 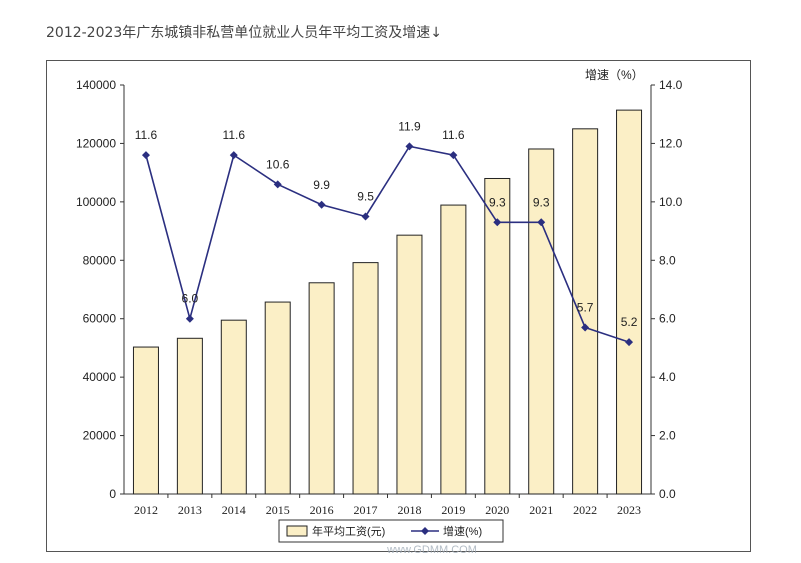 I want to click on left-tick-label: 40000, so click(x=100, y=377).